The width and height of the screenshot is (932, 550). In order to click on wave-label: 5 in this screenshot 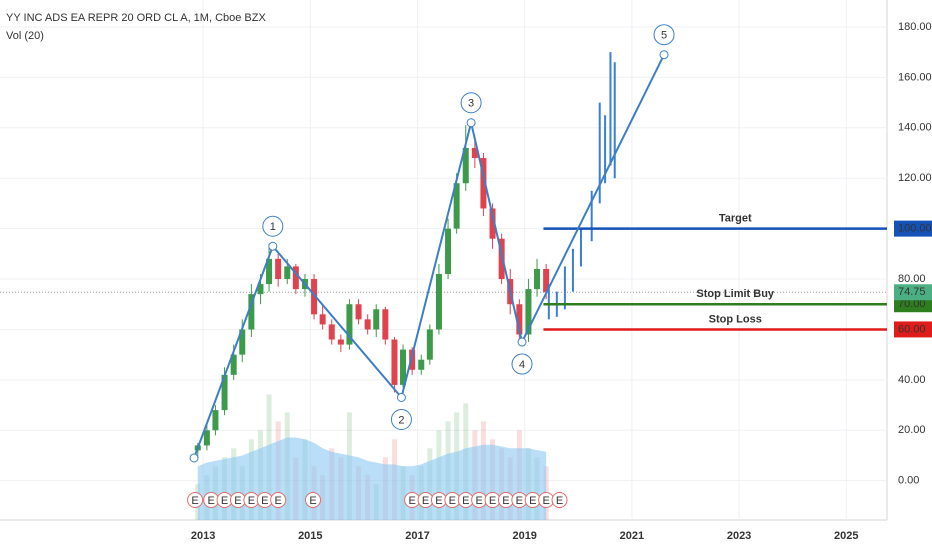, I will do `click(664, 36)`.